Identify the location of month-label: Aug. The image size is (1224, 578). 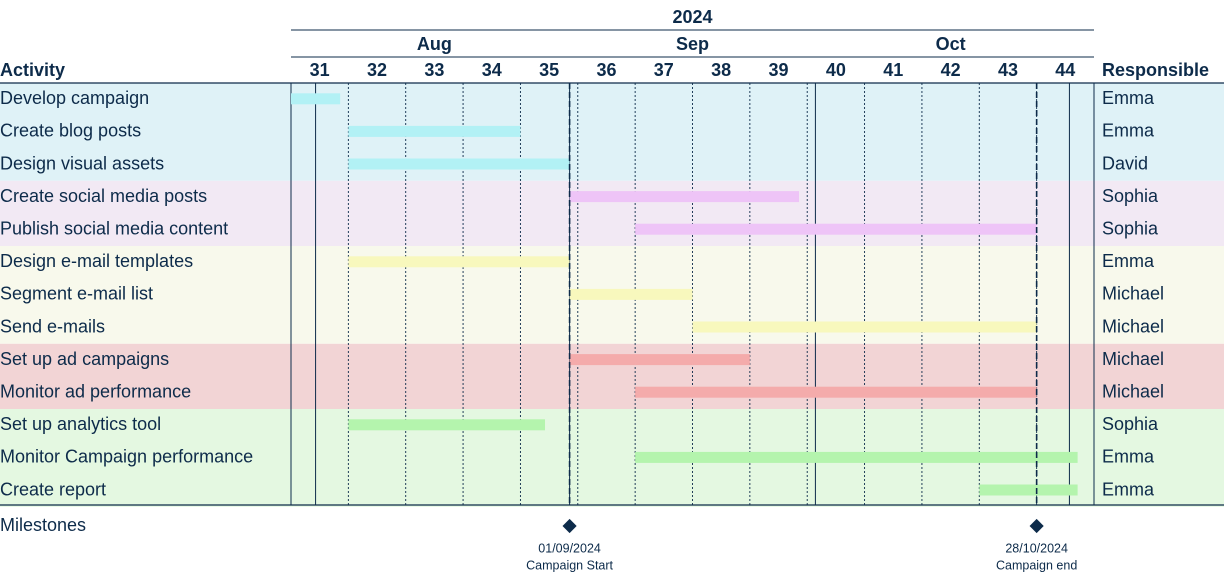
(434, 44).